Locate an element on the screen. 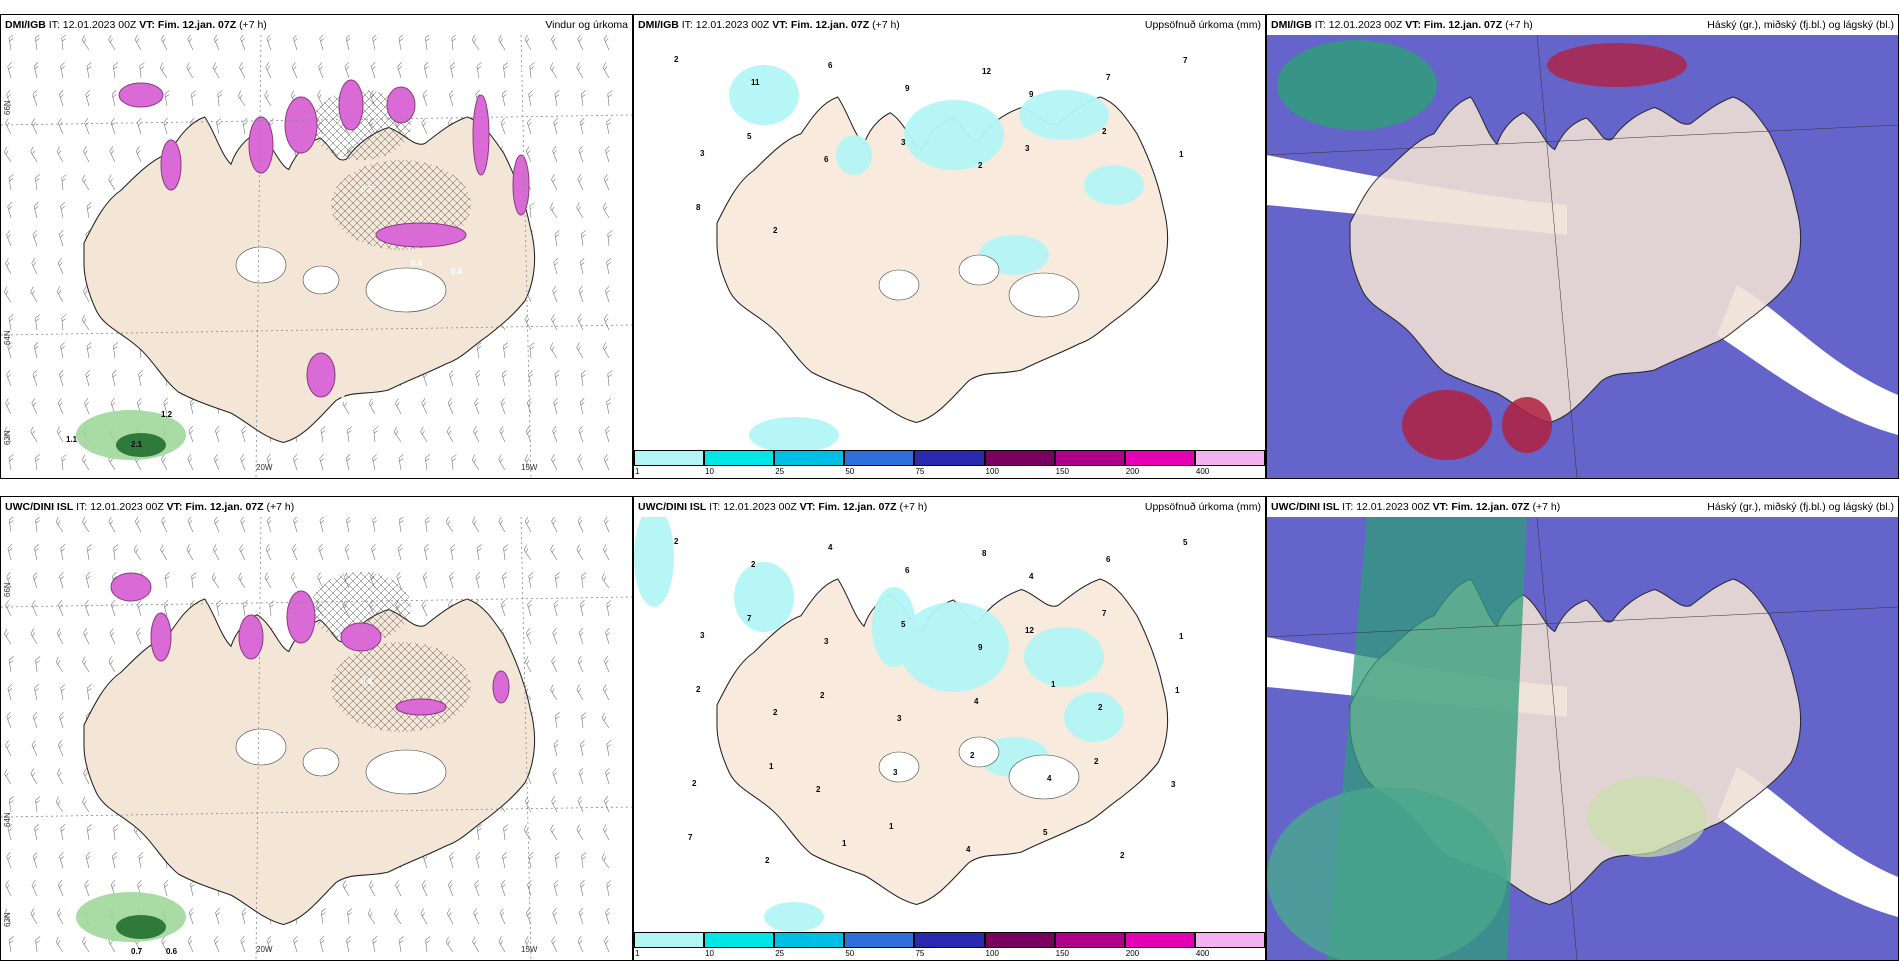  it-value: 12.01.2023 00Z is located at coordinates (760, 507).